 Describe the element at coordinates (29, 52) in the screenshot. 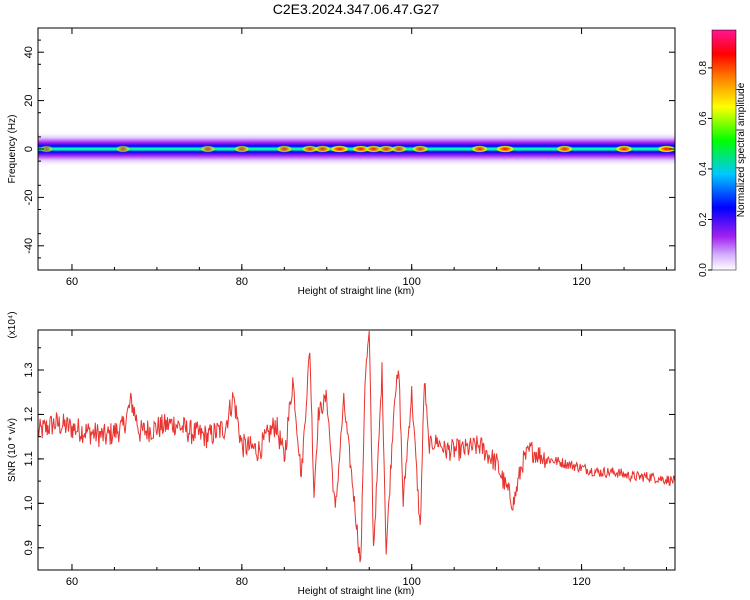

I see `y-tick-label: 40` at that location.